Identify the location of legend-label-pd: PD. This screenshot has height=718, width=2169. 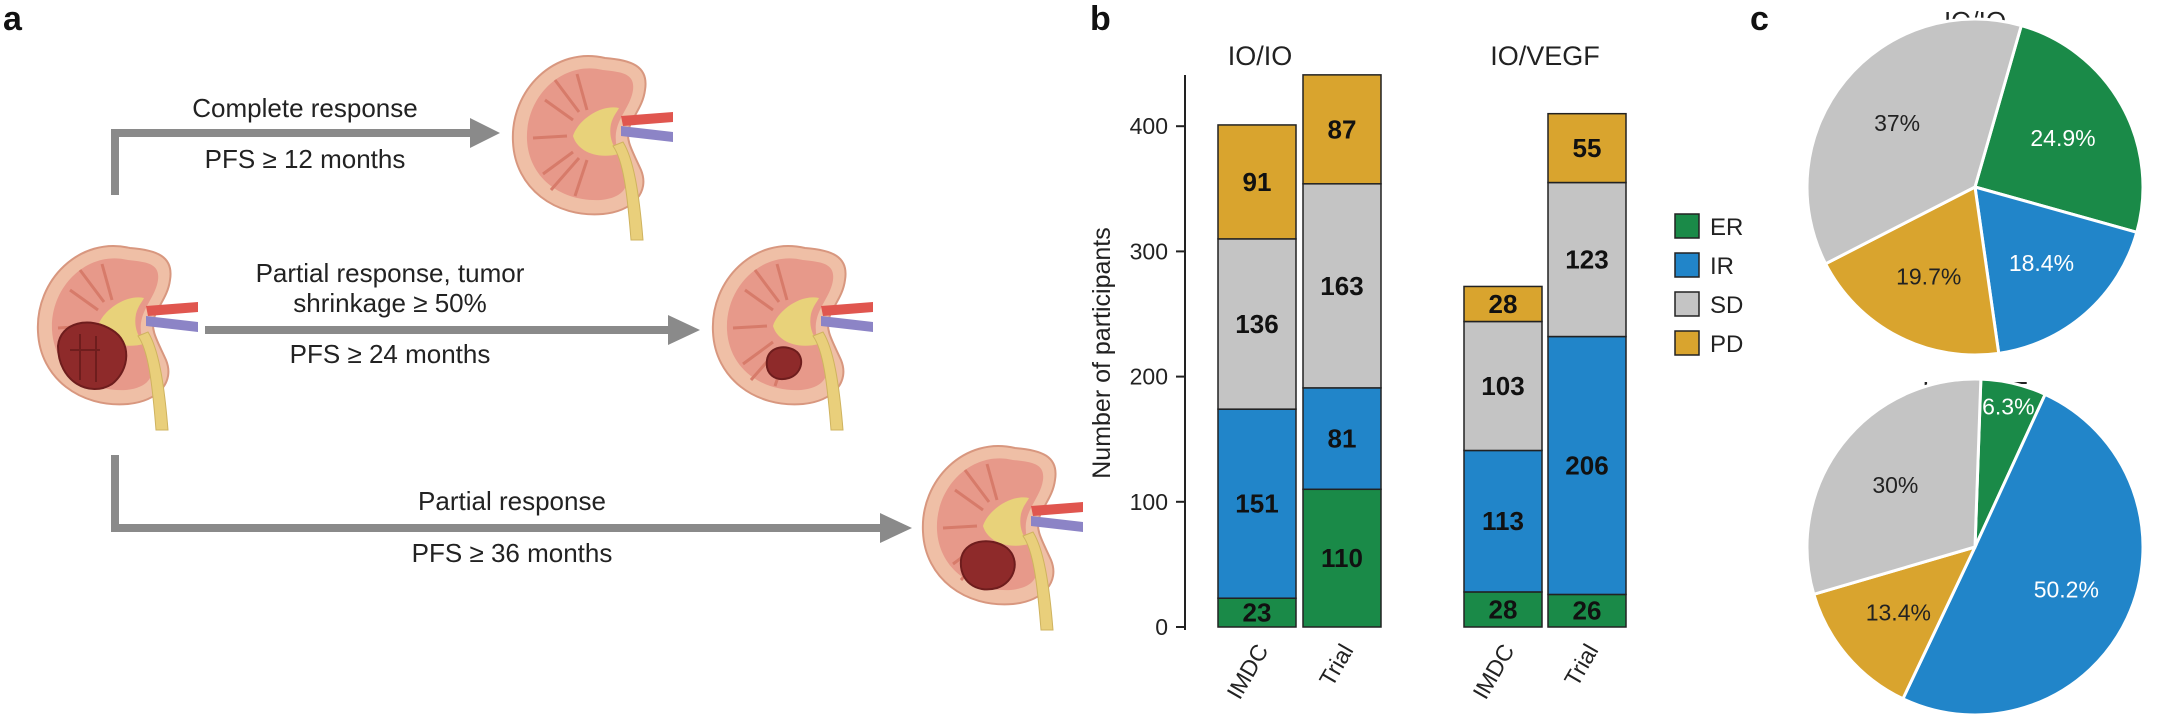
(1726, 344).